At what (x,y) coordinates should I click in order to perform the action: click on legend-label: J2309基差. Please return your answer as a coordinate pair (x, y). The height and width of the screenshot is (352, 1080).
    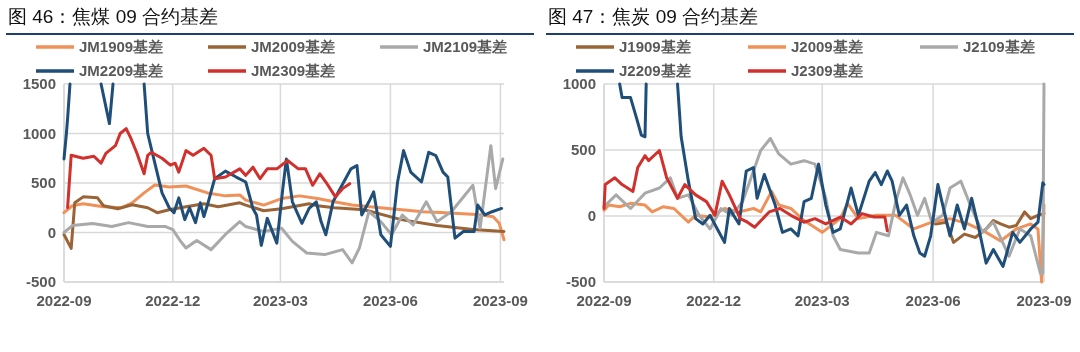
    Looking at the image, I should click on (827, 70).